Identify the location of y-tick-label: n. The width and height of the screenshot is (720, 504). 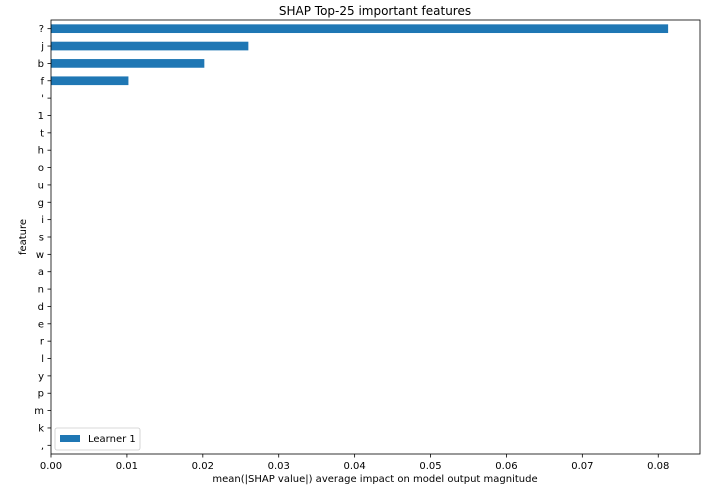
(41, 290).